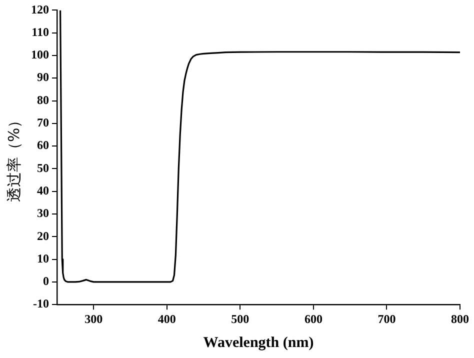 This screenshot has width=474, height=358. Describe the element at coordinates (43, 99) in the screenshot. I see `y-tick-label: 80` at that location.